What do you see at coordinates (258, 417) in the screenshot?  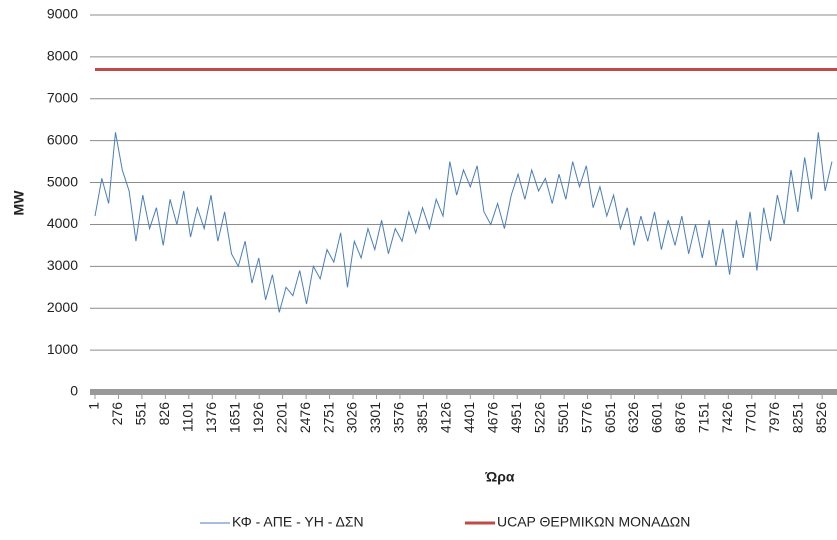 I see `x-tick-label: 1926` at bounding box center [258, 417].